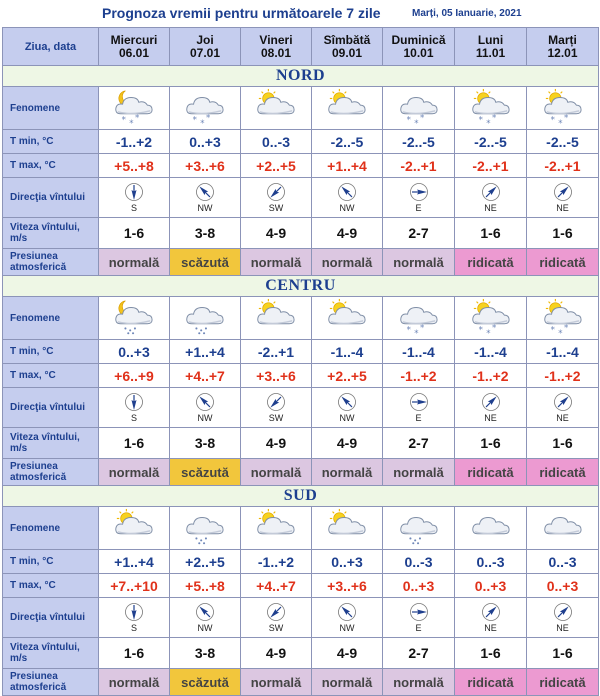 This screenshot has width=600, height=696. What do you see at coordinates (418, 52) in the screenshot?
I see `day-date: 10.01` at bounding box center [418, 52].